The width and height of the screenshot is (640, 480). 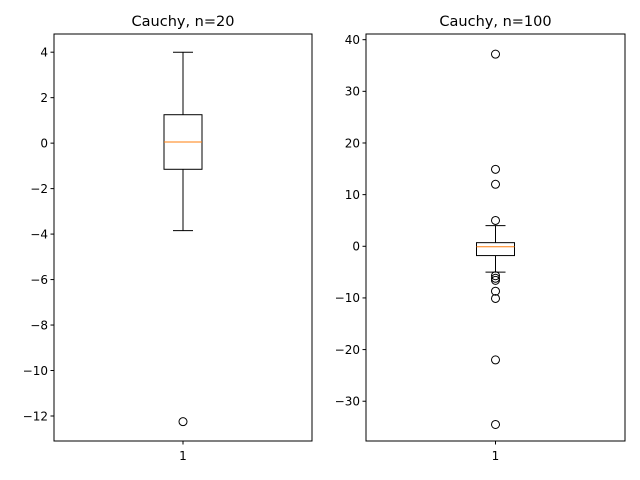 I want to click on iqr-box, so click(x=495, y=249).